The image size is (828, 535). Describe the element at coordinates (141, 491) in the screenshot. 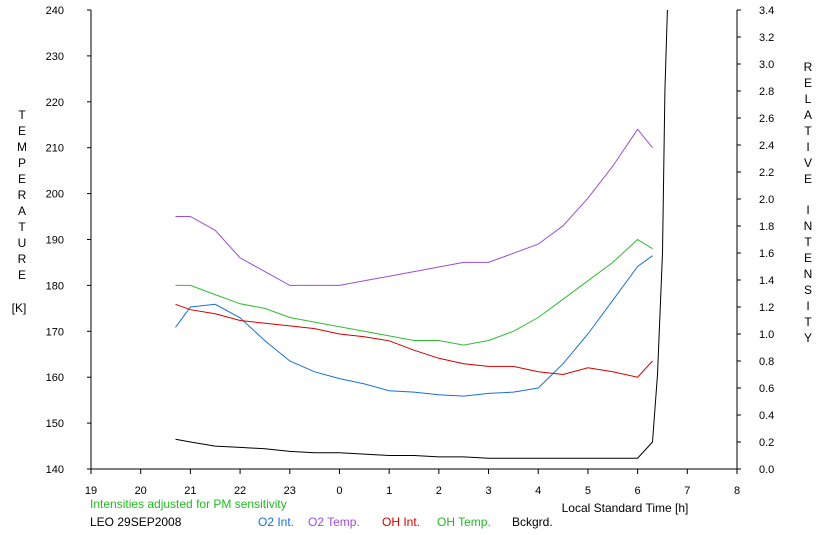

I see `x-tick-label: 20` at that location.